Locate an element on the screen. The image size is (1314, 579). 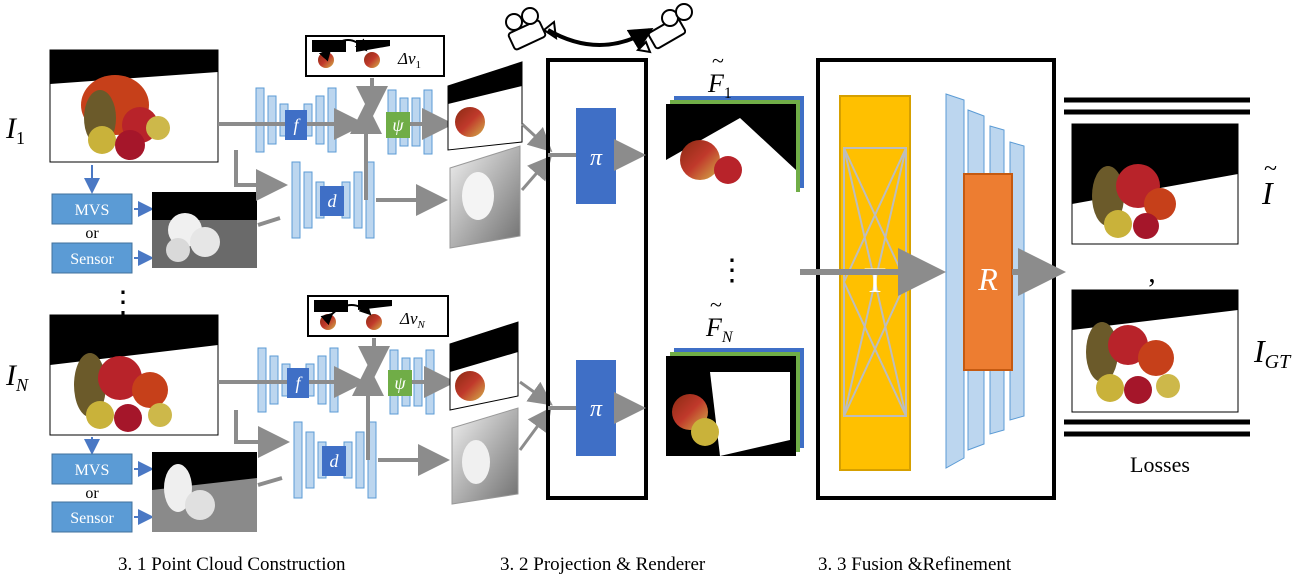
image-to-d-arrow-bottom is located at coordinates (262, 434).